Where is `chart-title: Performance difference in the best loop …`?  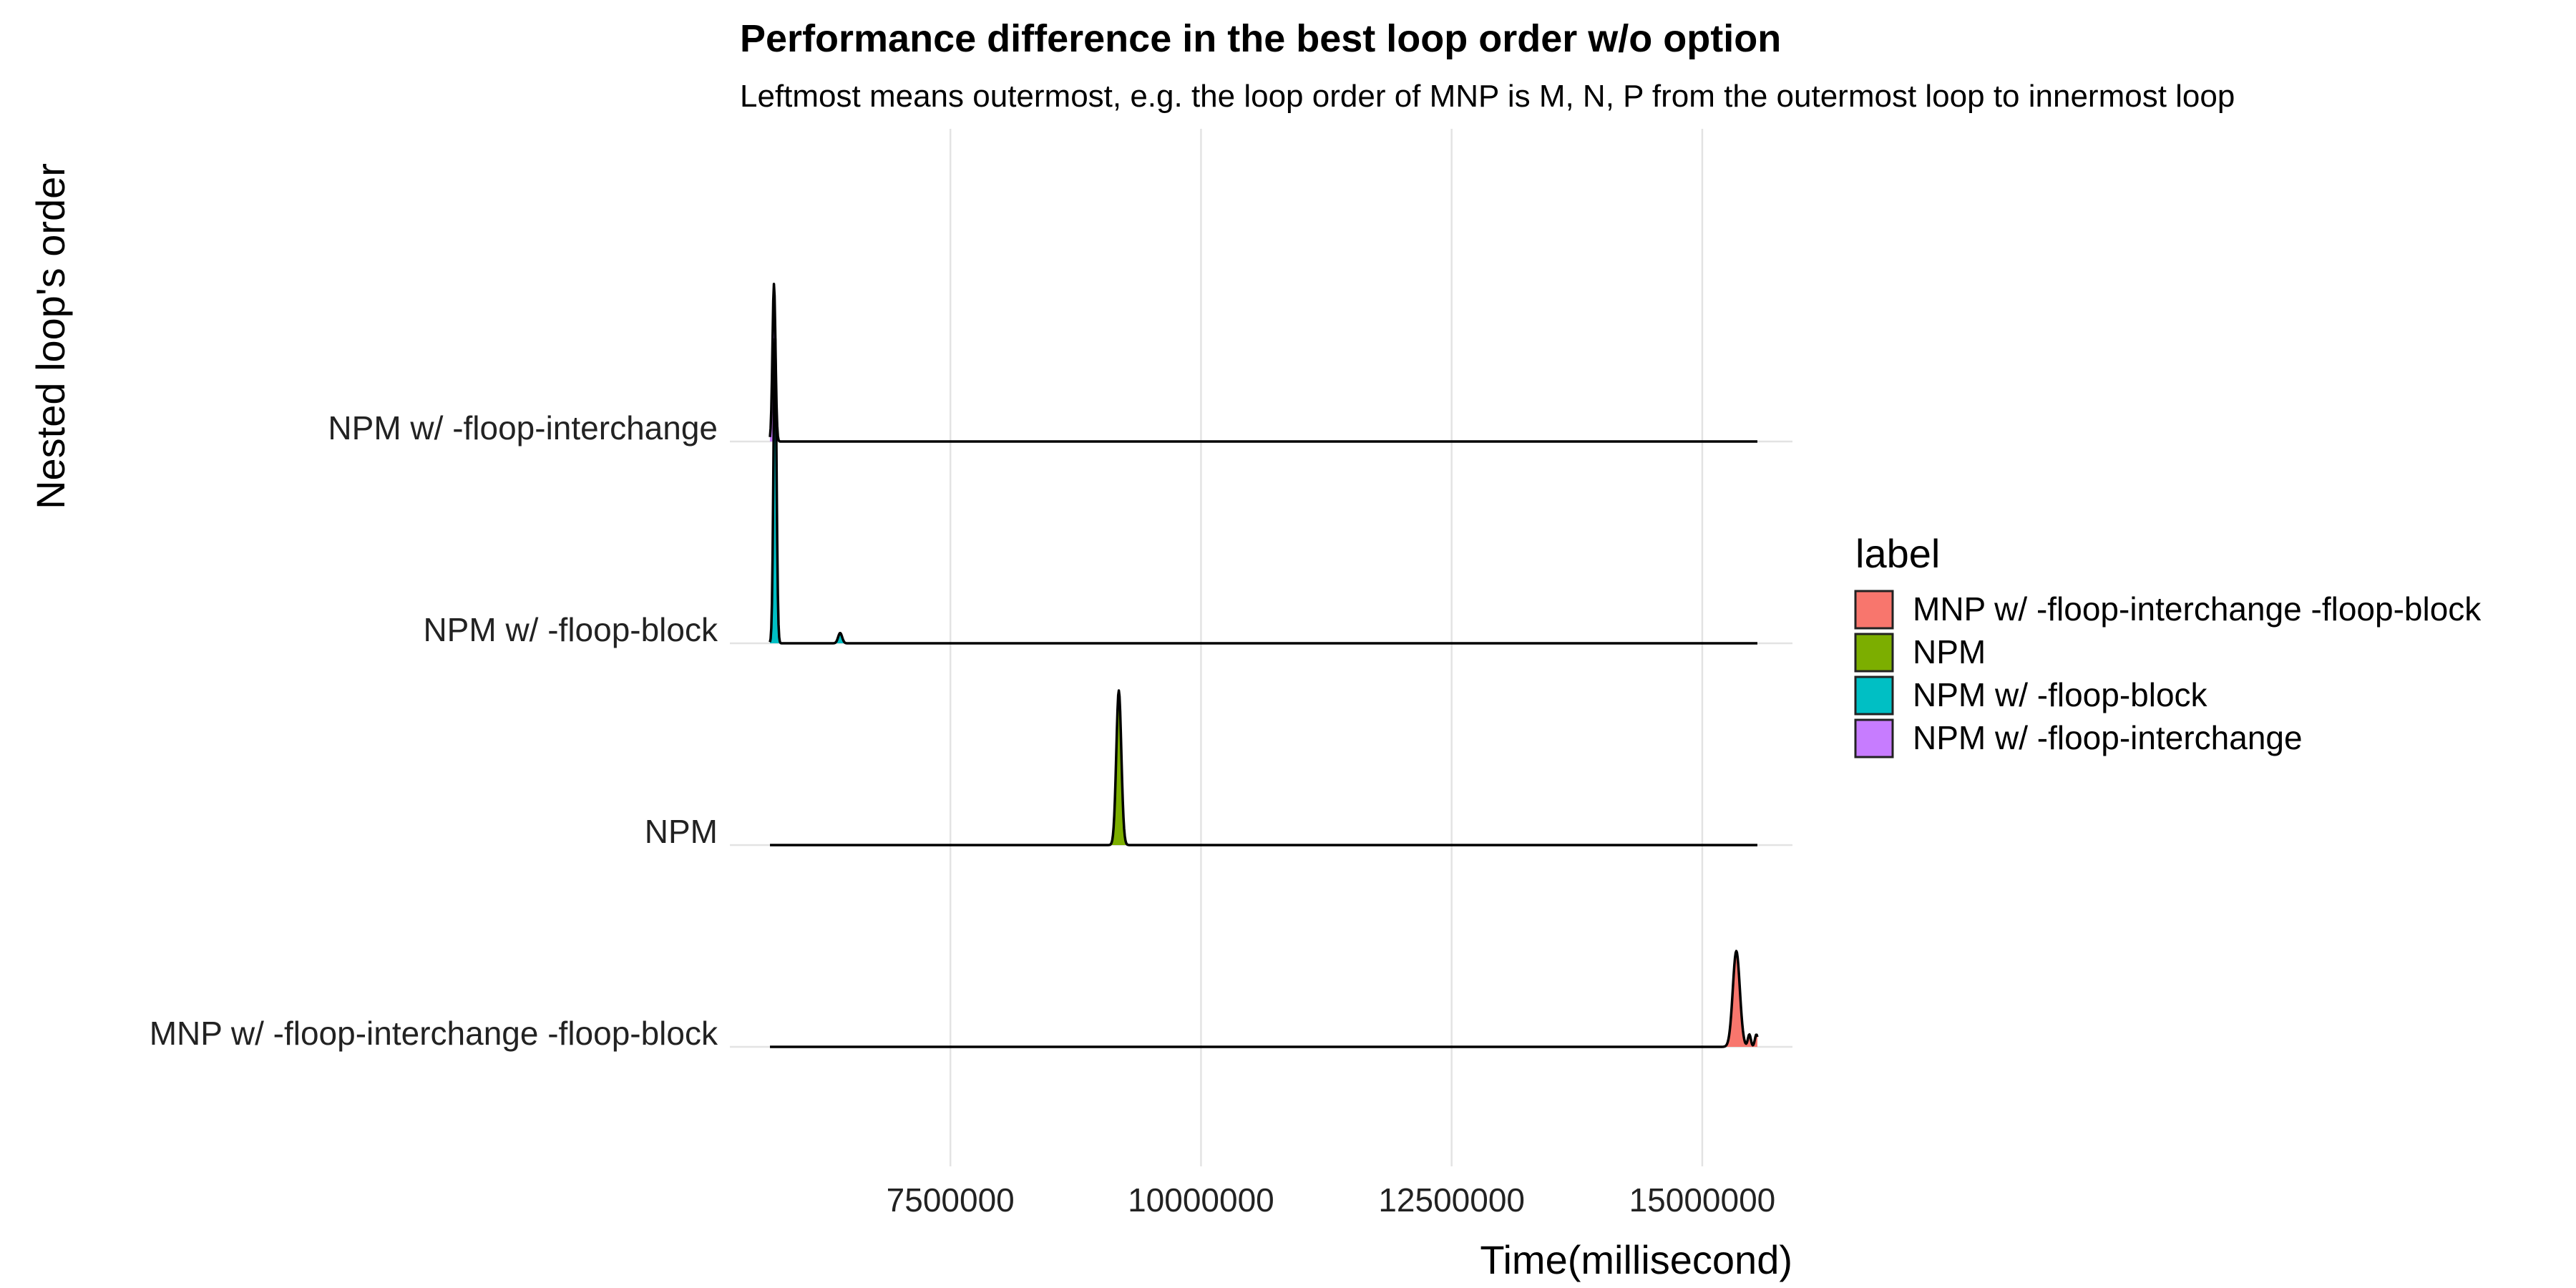
chart-title: Performance difference in the best loop … is located at coordinates (1260, 38).